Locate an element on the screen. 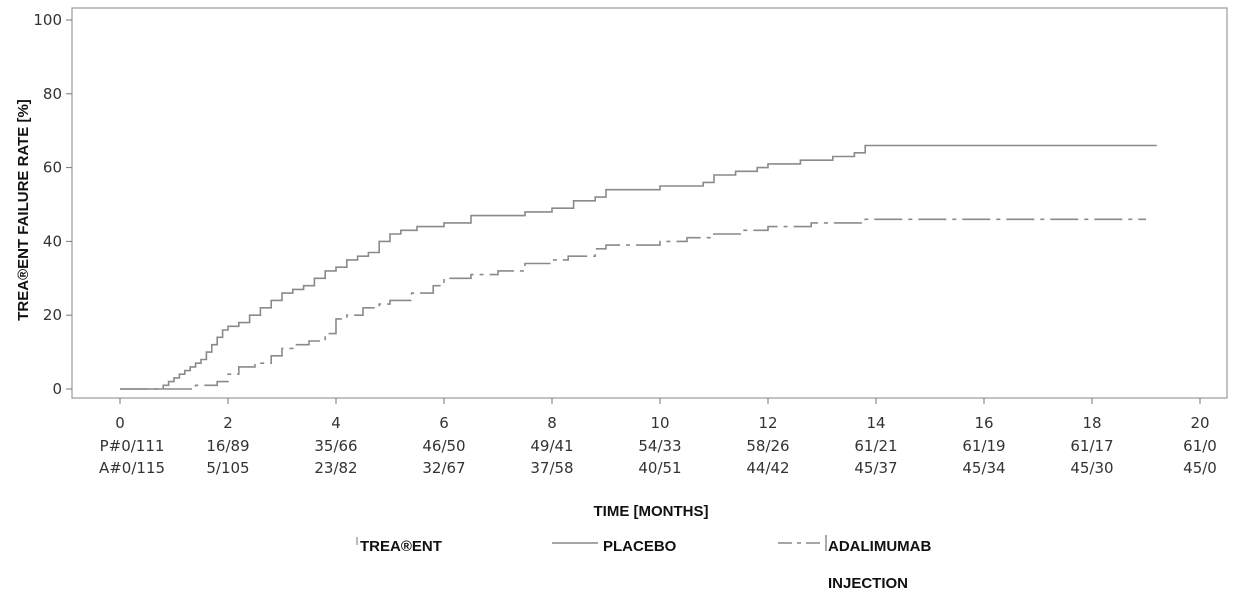  x-tick-label: 16 is located at coordinates (983, 423).